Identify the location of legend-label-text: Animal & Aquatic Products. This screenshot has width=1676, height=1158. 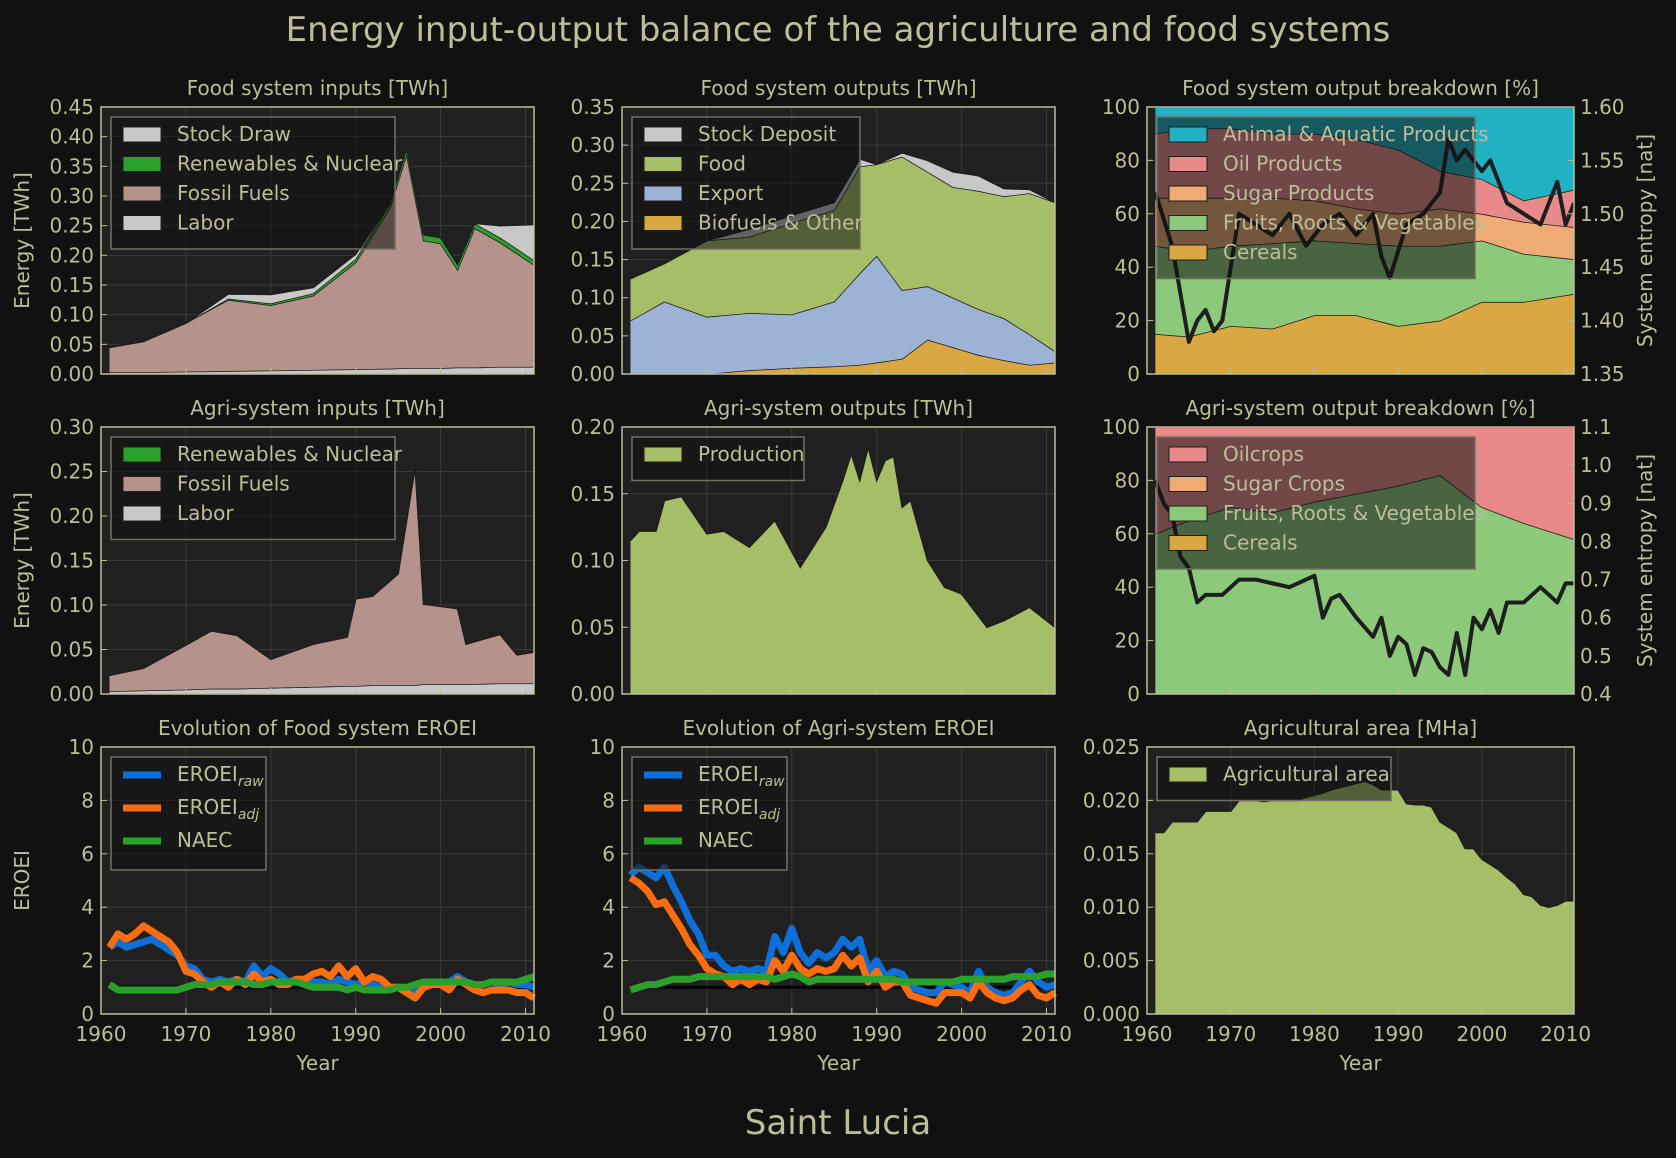
(1356, 134).